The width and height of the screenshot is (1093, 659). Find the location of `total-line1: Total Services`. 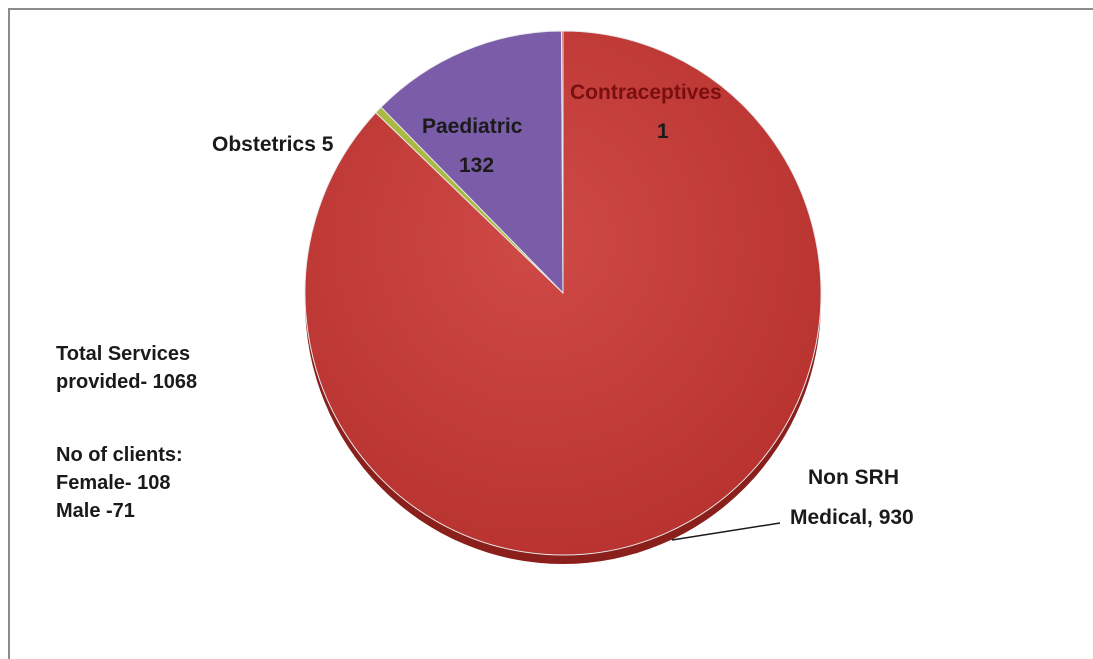

total-line1: Total Services is located at coordinates (123, 354).